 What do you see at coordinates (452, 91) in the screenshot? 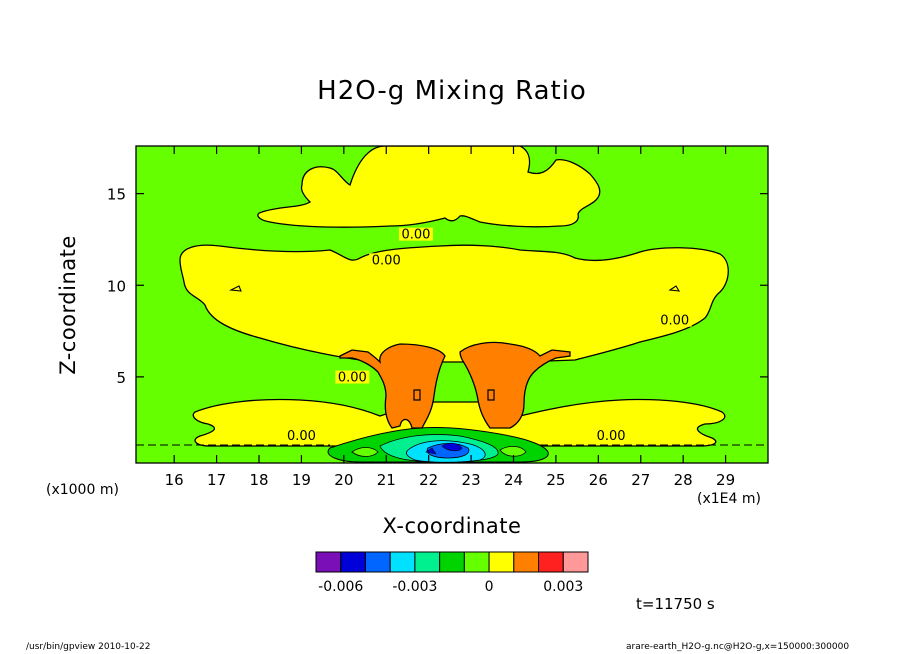
I see `chart-title: H2O-g Mixing Ratio` at bounding box center [452, 91].